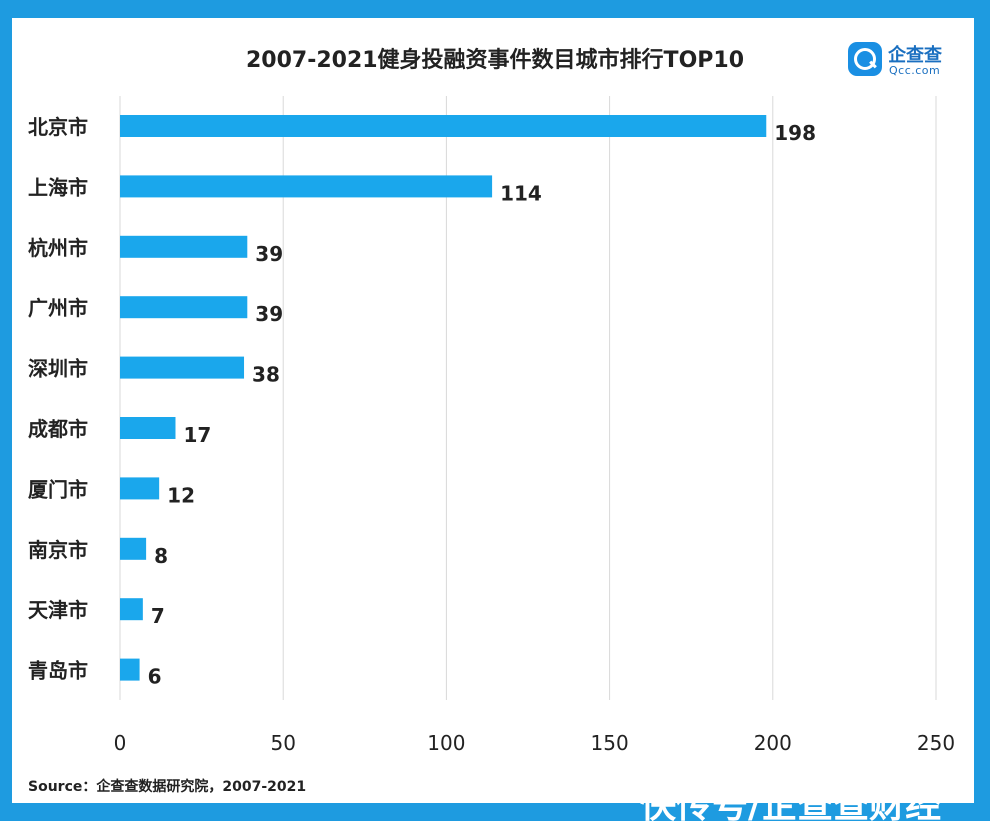  I want to click on category-label: 厦门市, so click(58, 489).